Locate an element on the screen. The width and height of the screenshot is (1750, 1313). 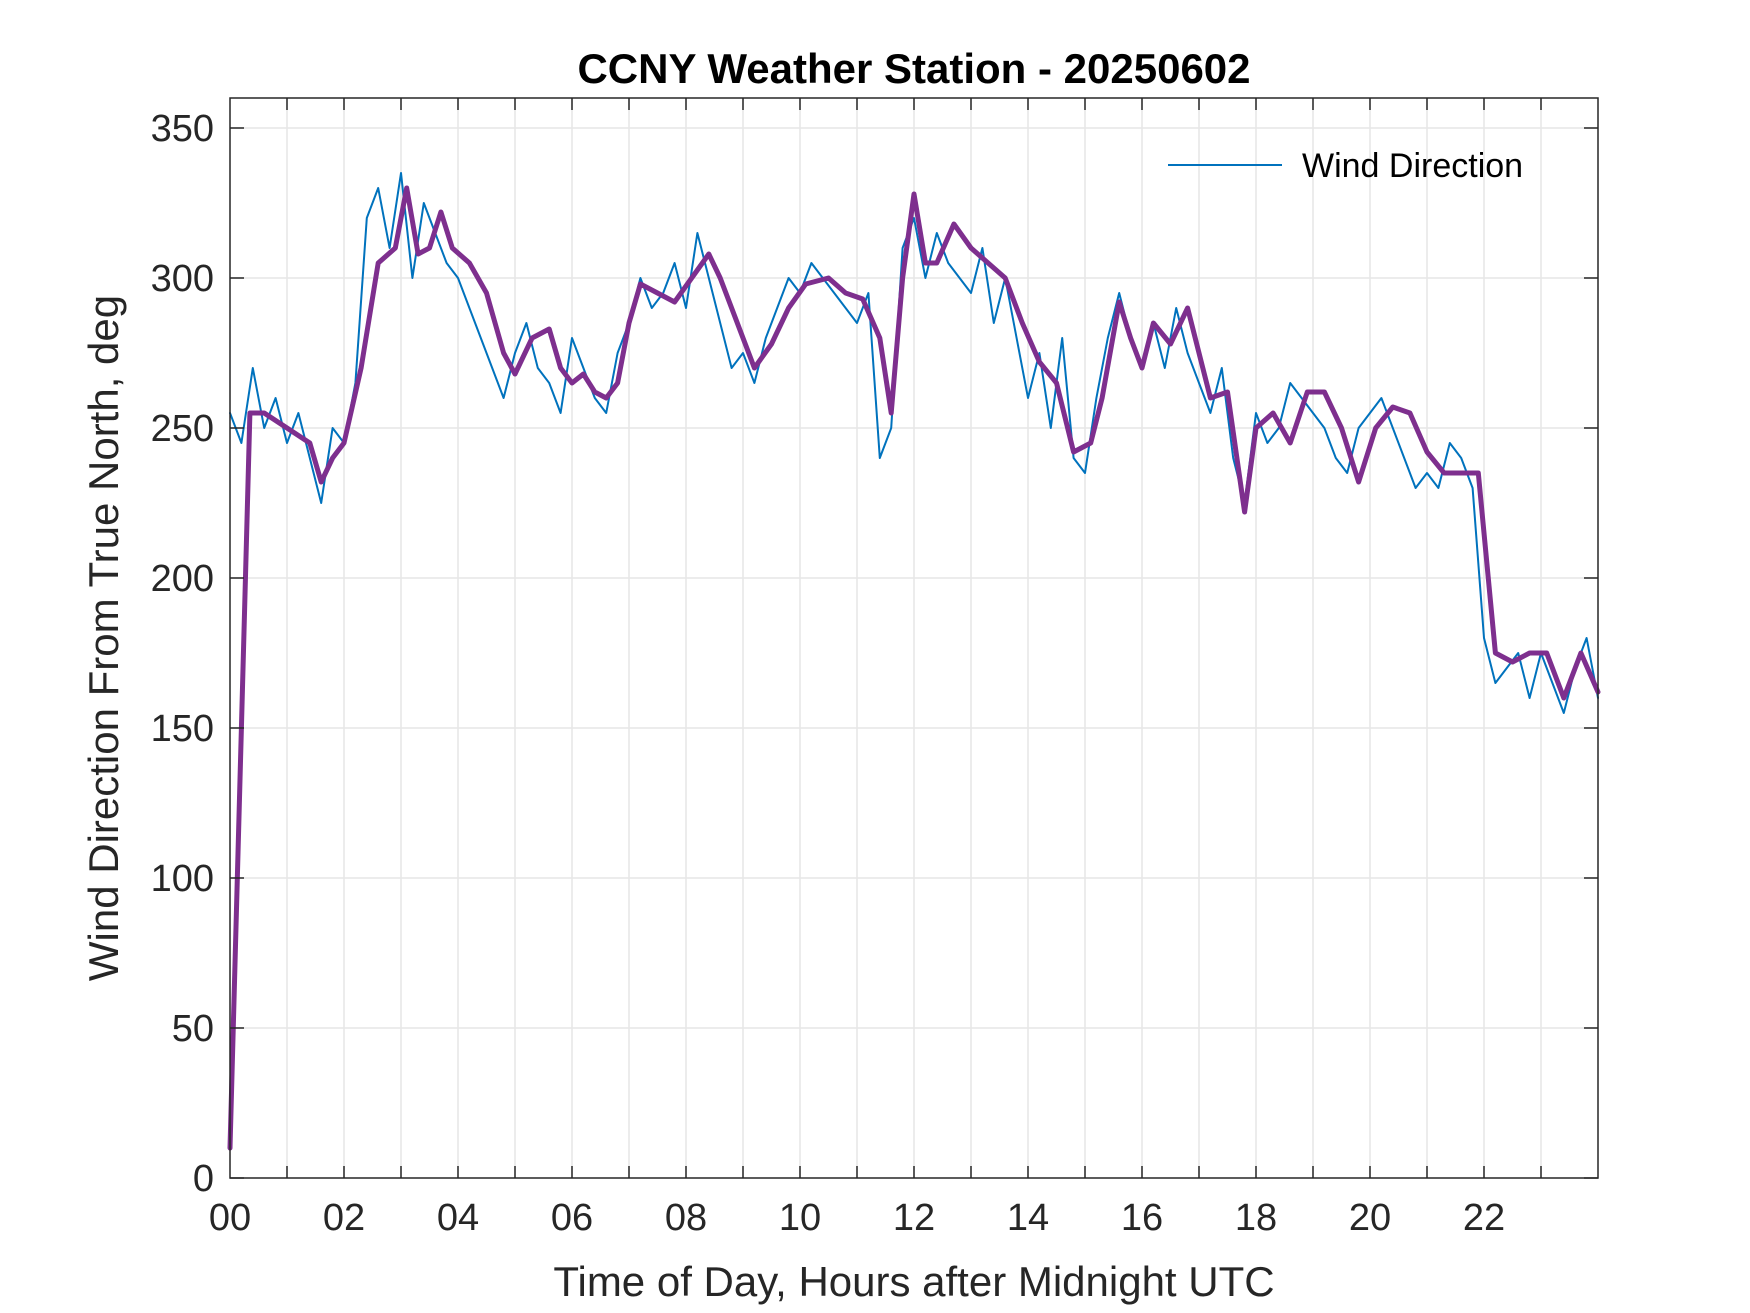
y-tick-label: 300 is located at coordinates (182, 279).